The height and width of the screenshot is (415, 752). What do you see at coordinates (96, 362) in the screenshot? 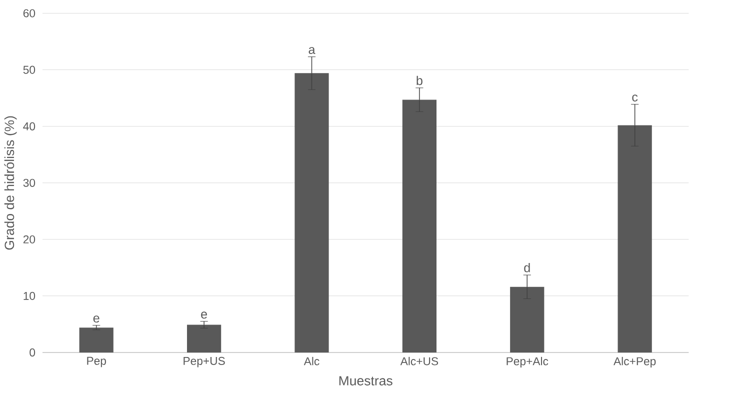
I see `x-tick-label: Pep` at bounding box center [96, 362].